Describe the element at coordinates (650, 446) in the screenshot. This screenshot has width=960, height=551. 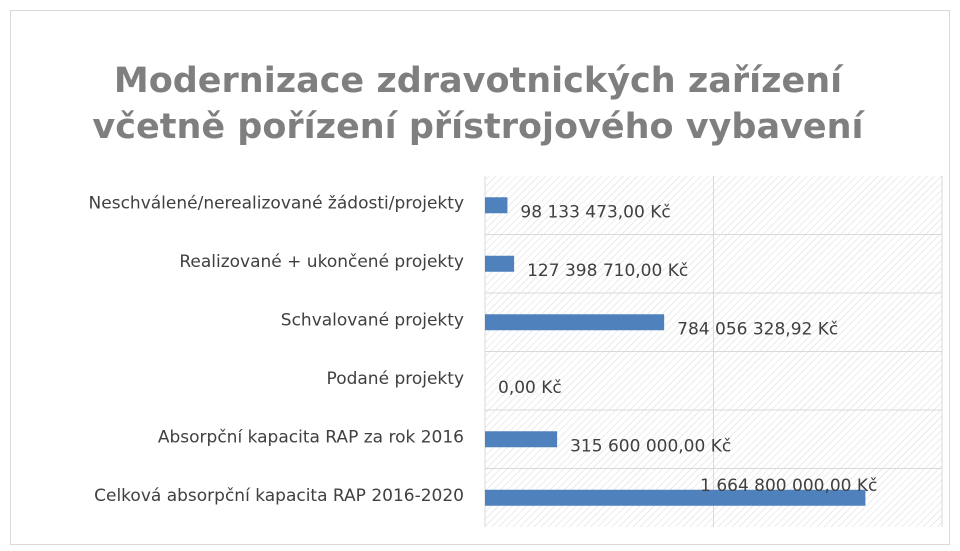
I see `value-label: 315 600 000,00 Kč` at that location.